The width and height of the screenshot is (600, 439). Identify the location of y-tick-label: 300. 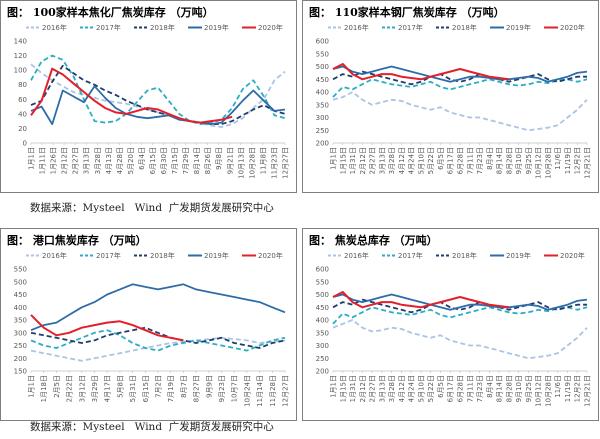
(322, 346).